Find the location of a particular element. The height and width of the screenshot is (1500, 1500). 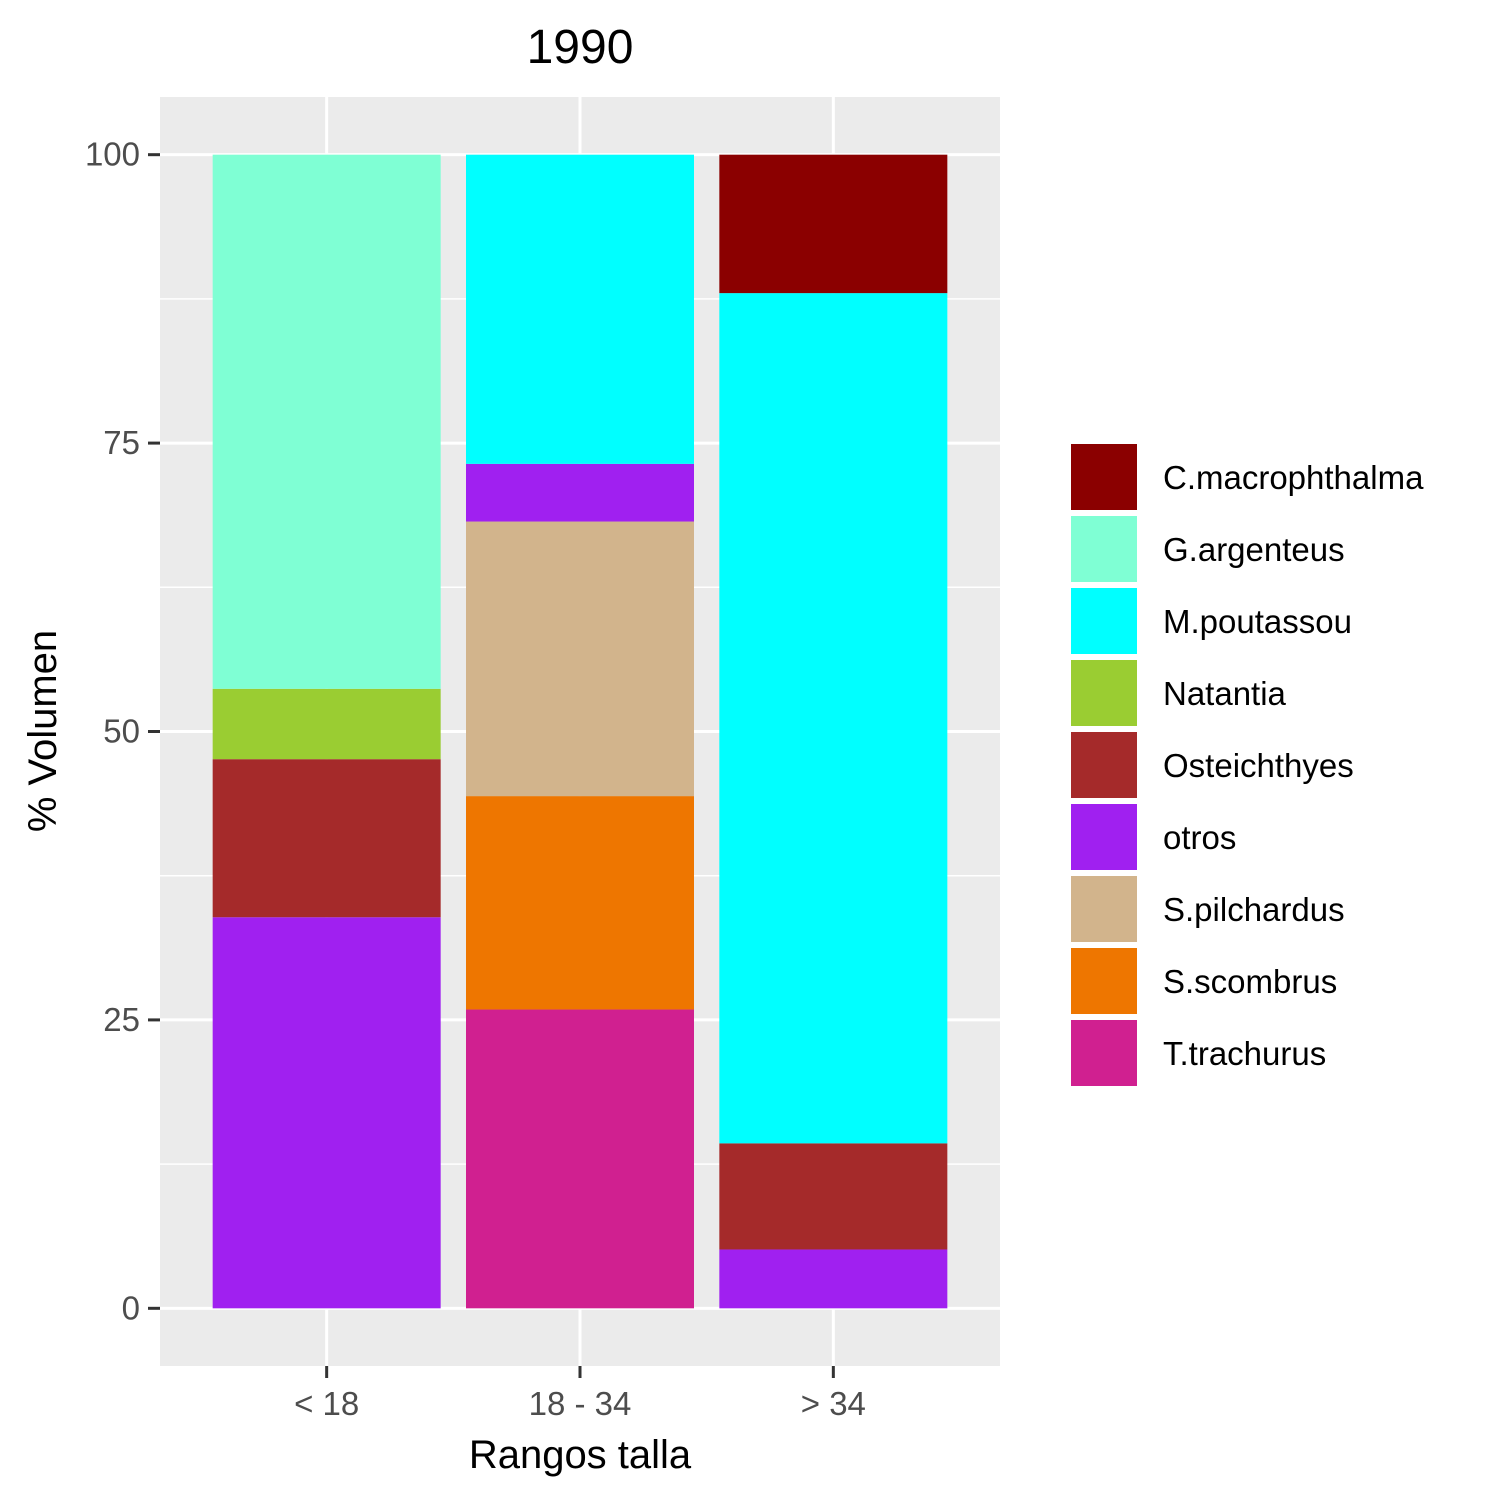

legend-label: M.poutassou is located at coordinates (1257, 621).